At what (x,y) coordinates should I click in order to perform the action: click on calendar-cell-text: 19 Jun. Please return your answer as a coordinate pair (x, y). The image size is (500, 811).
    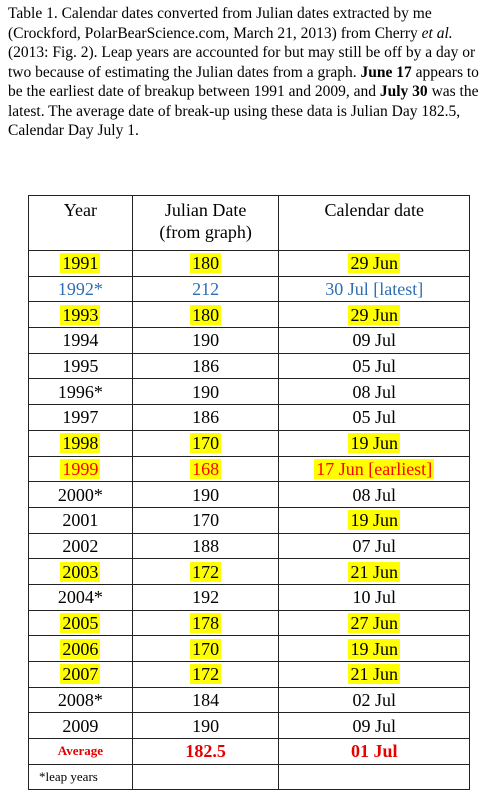
    Looking at the image, I should click on (374, 443).